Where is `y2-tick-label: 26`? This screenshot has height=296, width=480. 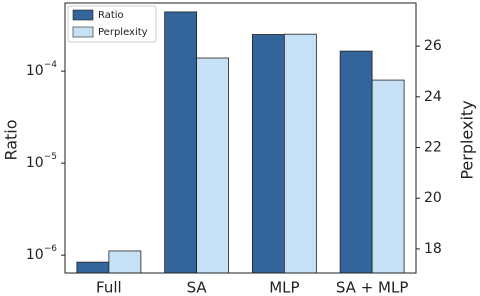 y2-tick-label: 26 is located at coordinates (433, 46).